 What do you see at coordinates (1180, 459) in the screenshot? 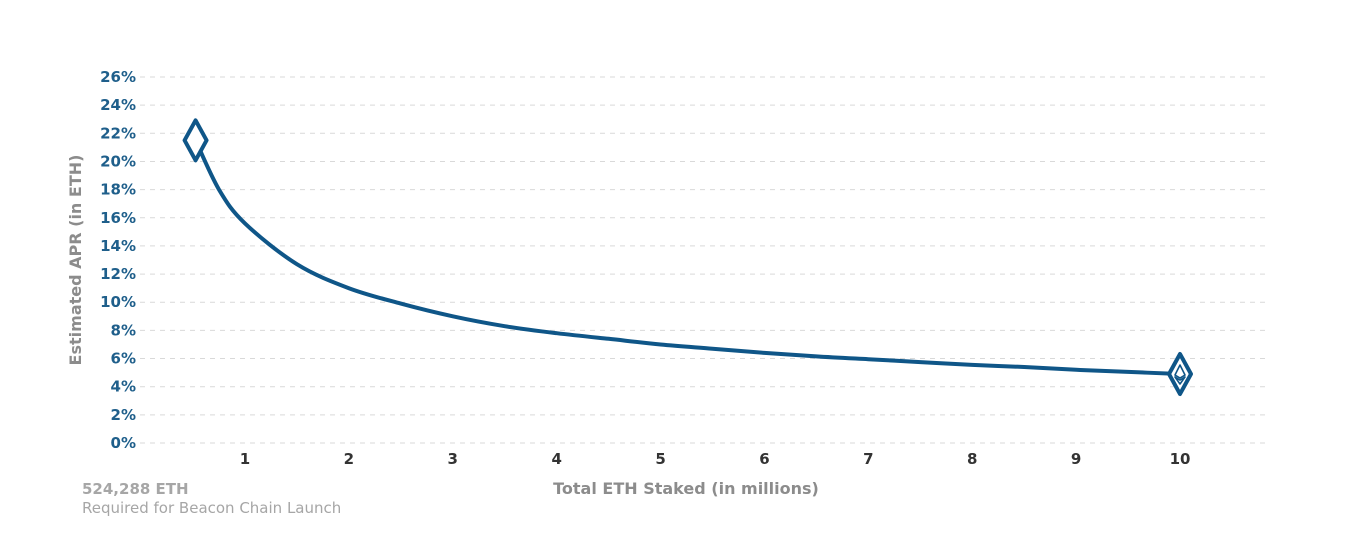
I see `x-tick-label: 10` at bounding box center [1180, 459].